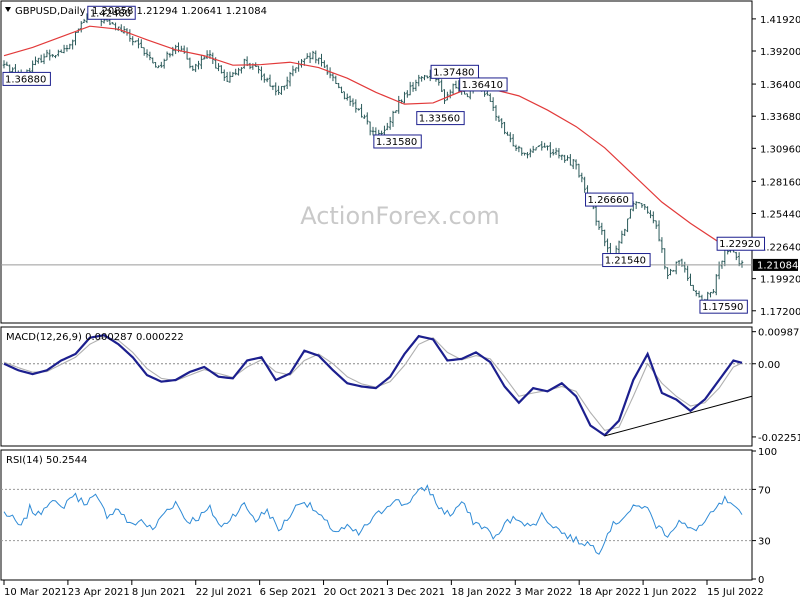 This screenshot has width=800, height=604. Describe the element at coordinates (224, 592) in the screenshot. I see `x-tick-label: 22 Jul 2021` at that location.